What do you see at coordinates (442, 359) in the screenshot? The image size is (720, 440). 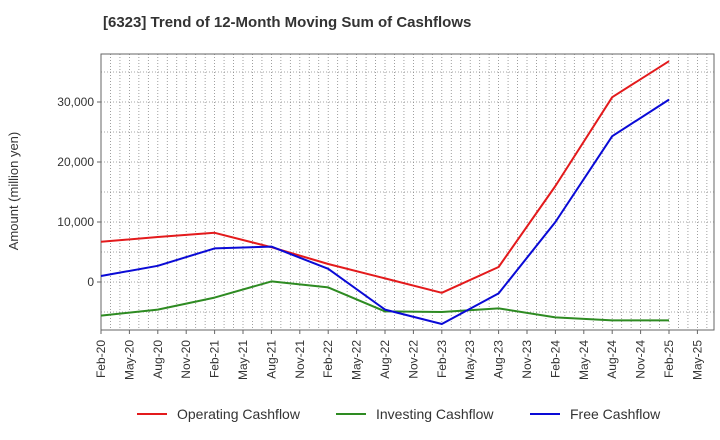 I see `x-tick-label: Feb-23` at bounding box center [442, 359].